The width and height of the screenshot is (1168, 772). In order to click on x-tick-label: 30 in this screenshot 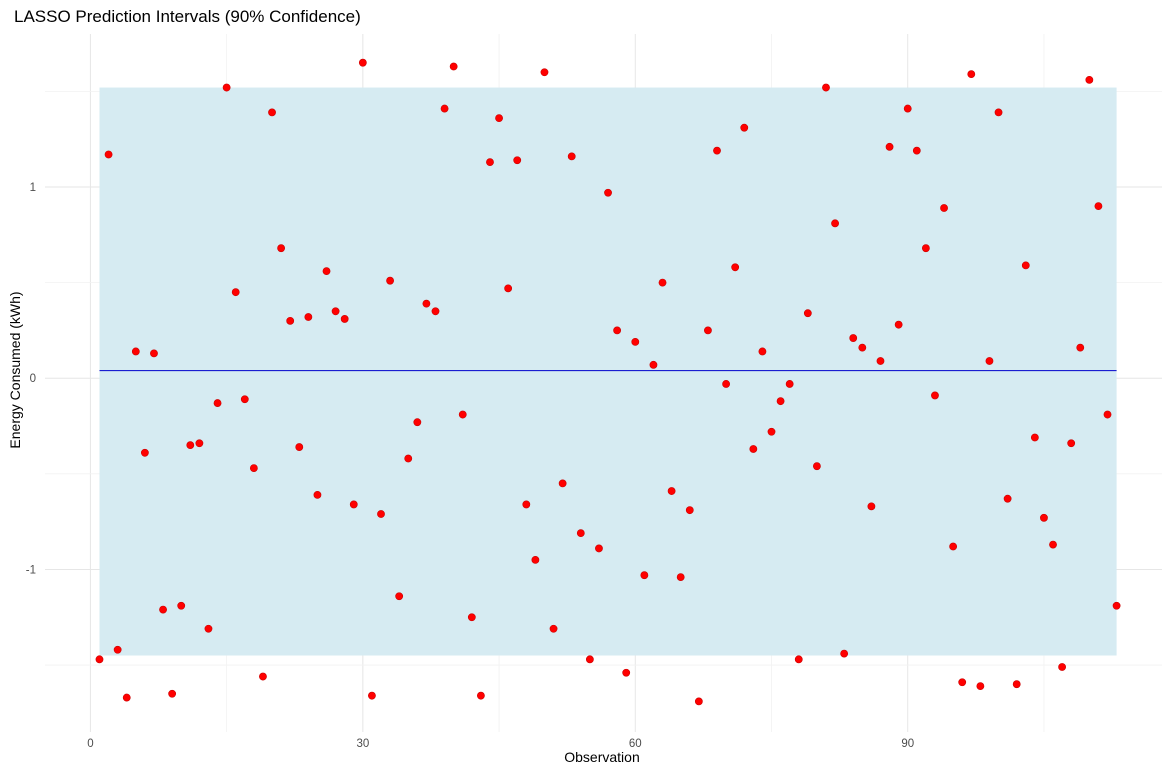, I will do `click(362, 744)`.